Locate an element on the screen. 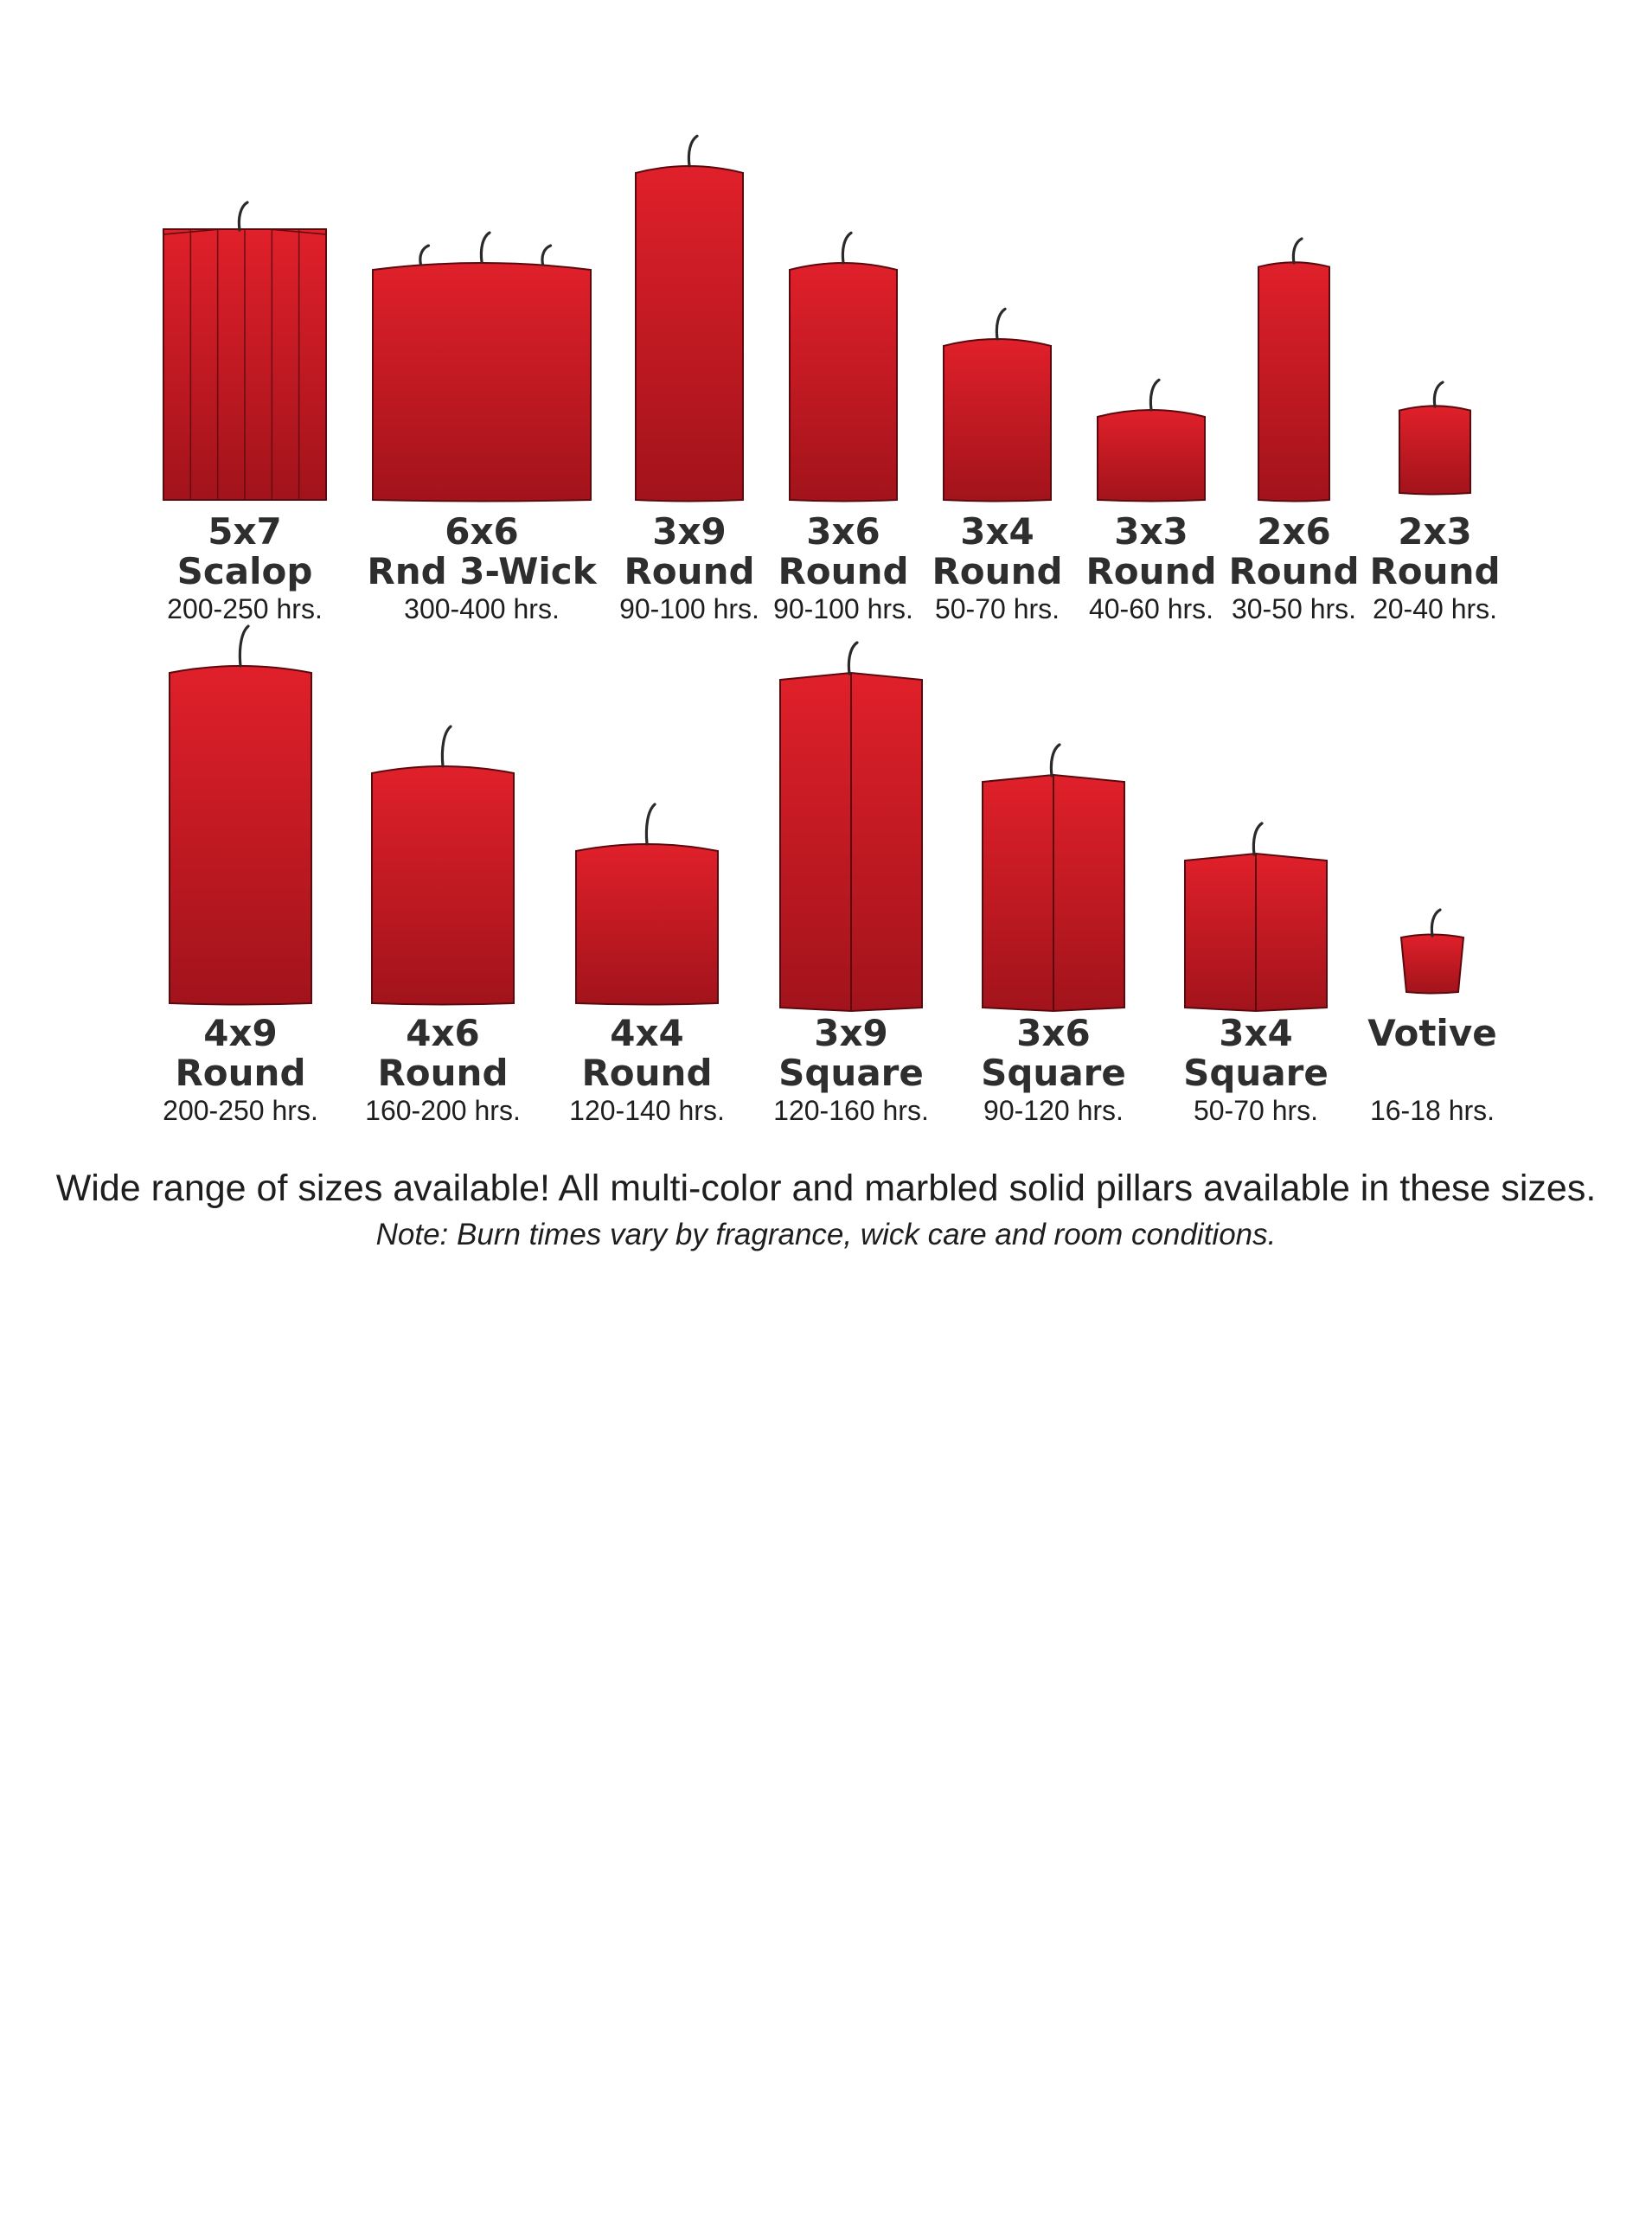 The width and height of the screenshot is (1652, 2214). candle-label-3x9-square: 3x9 Square 120-160 hrs. is located at coordinates (851, 1071).